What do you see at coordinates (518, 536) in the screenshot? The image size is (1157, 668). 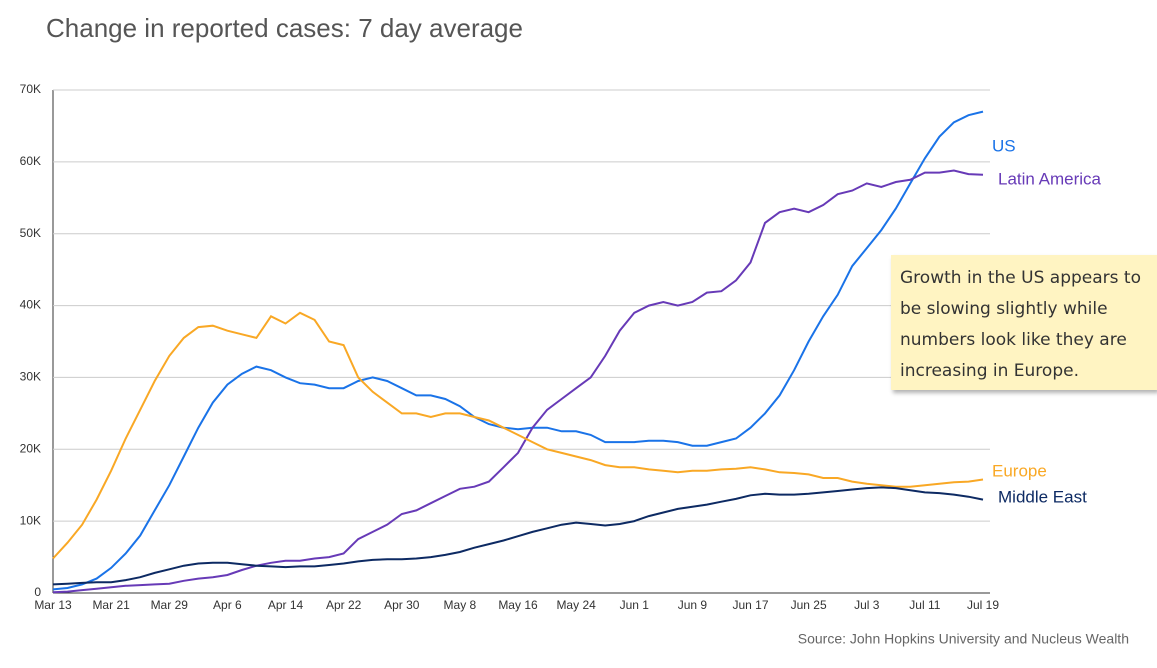 I see `series-line` at bounding box center [518, 536].